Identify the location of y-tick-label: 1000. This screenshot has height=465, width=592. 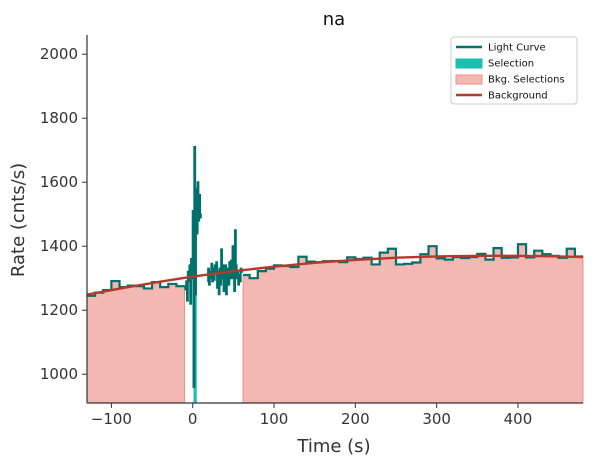
(59, 374).